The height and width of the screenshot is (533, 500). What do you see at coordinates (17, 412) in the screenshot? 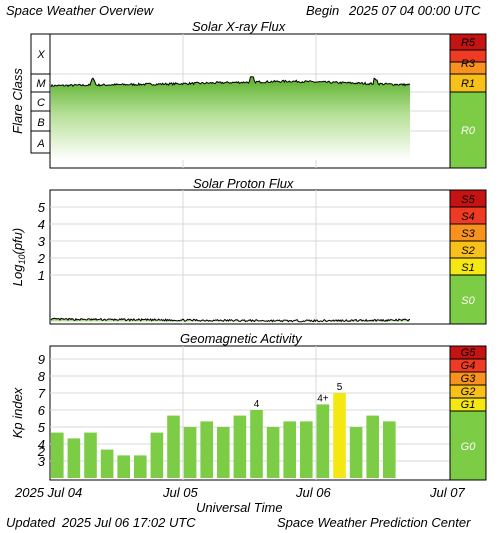
I see `kp-ylabel: Kp index` at bounding box center [17, 412].